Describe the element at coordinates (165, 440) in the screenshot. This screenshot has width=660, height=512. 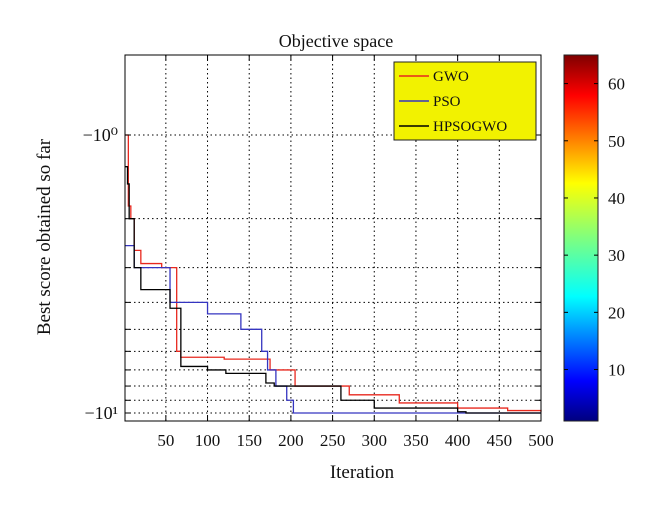
I see `x-tick-label: 50` at that location.